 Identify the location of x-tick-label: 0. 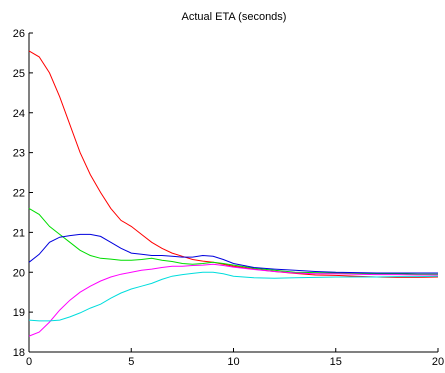
(29, 362).